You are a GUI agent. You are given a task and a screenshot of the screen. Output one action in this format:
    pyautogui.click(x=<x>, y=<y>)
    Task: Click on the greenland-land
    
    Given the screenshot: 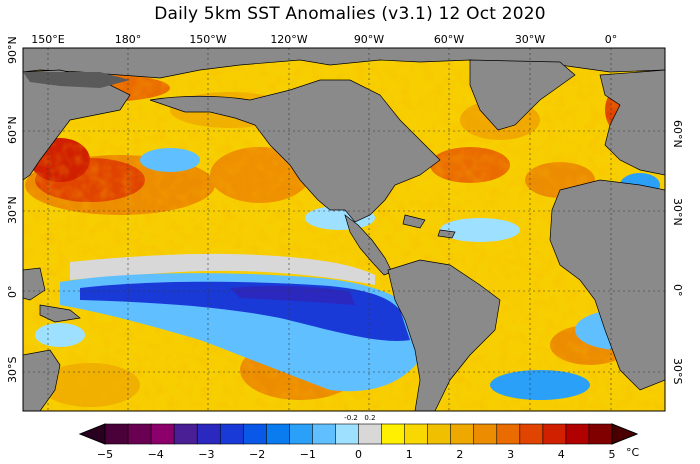 What is the action you would take?
    pyautogui.click(x=522, y=95)
    